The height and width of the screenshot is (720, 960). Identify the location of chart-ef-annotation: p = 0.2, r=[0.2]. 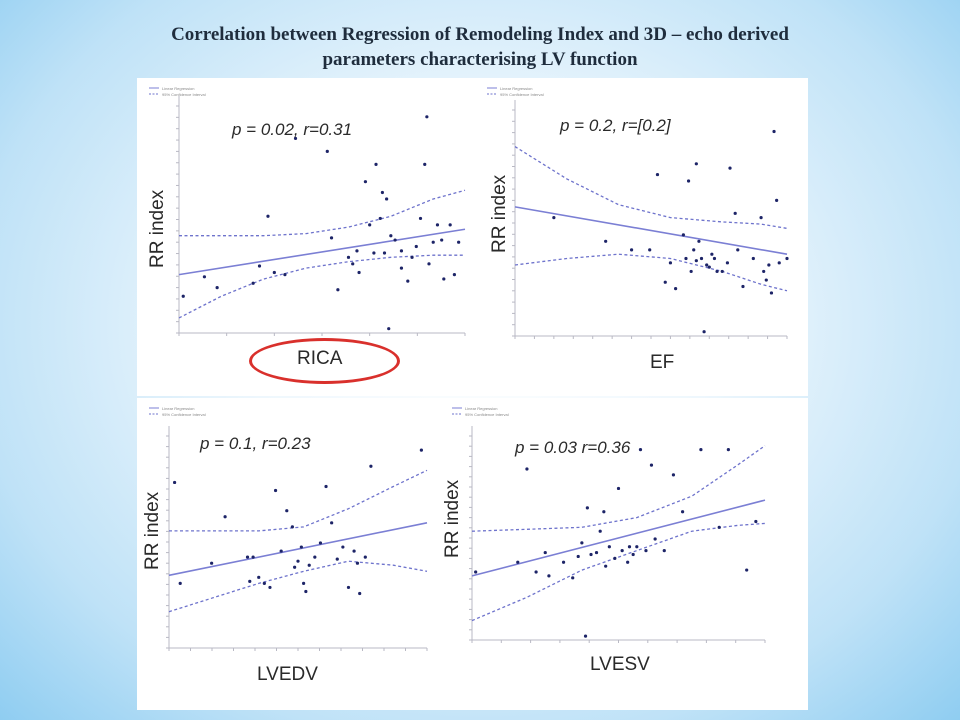
(615, 125).